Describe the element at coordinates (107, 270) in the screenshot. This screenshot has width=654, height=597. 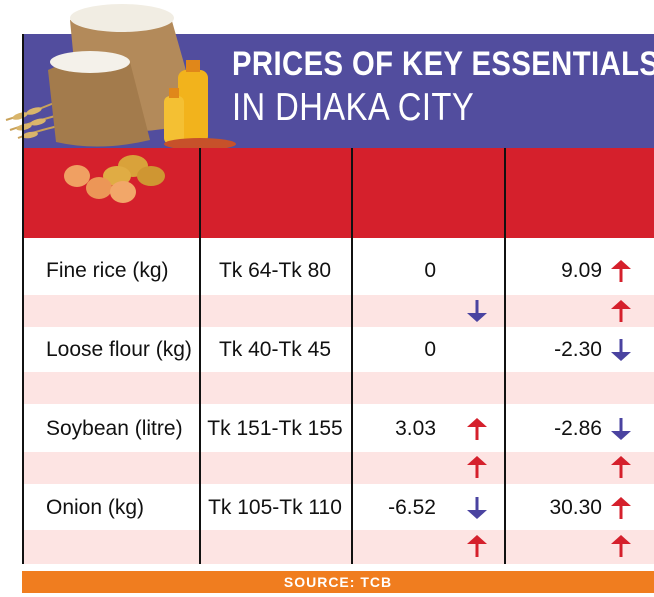
I see `item-label: Fine rice (kg)` at that location.